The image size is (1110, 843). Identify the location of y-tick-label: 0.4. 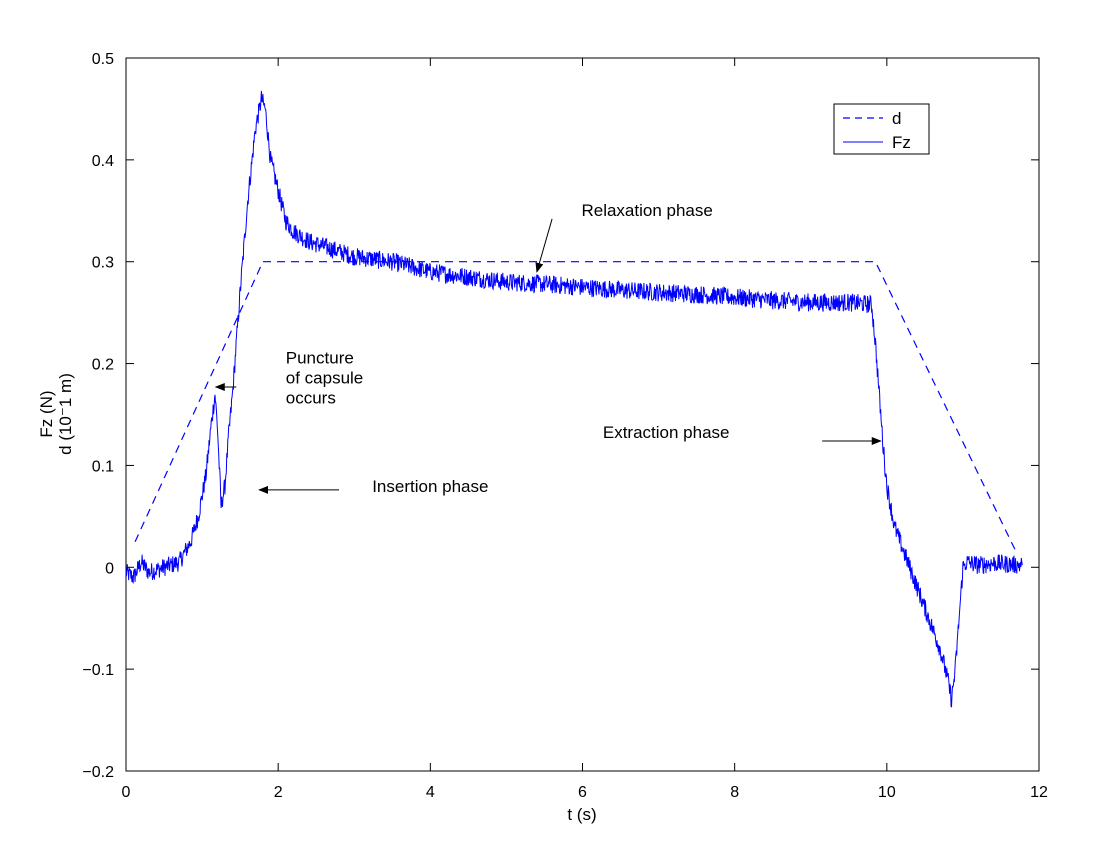
(103, 161).